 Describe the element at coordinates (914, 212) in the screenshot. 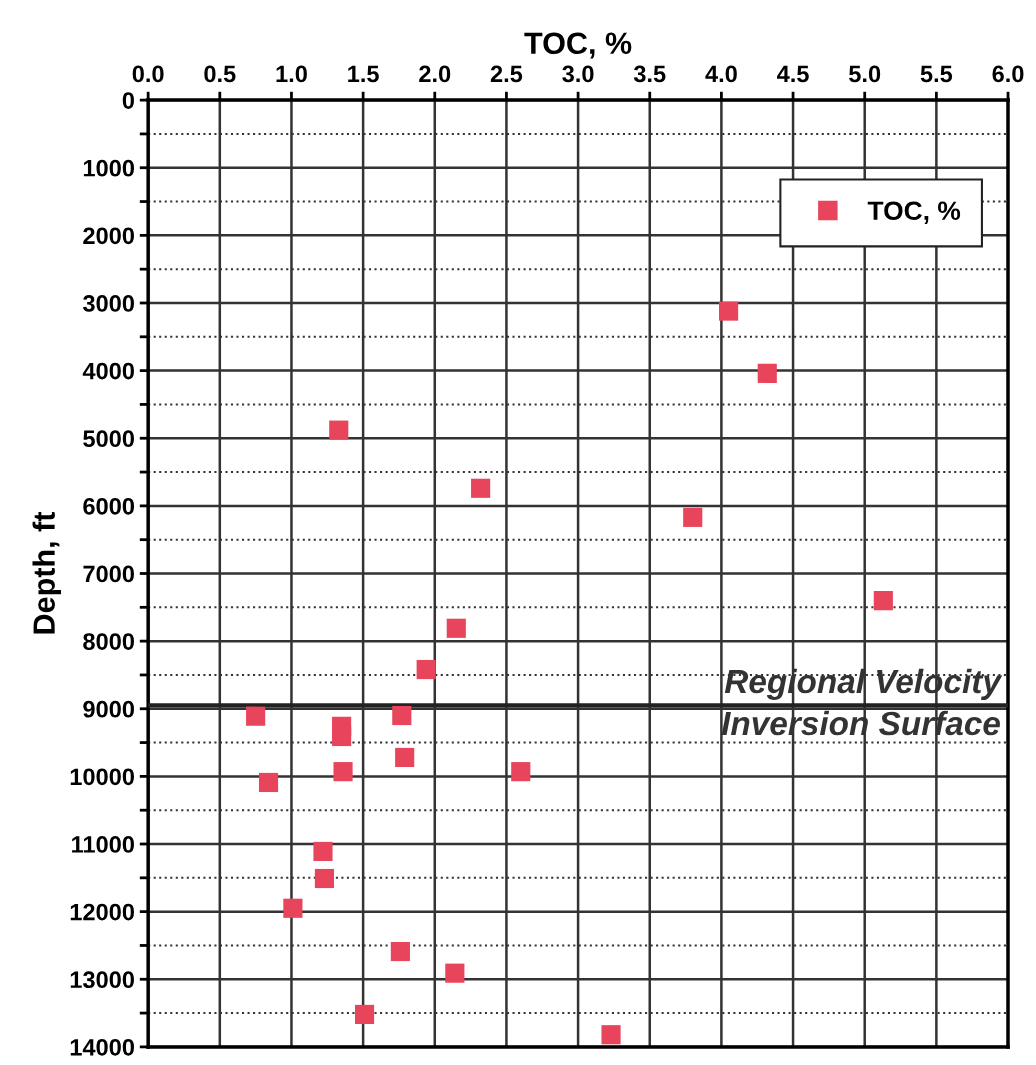

I see `legend-label: TOC, %` at that location.